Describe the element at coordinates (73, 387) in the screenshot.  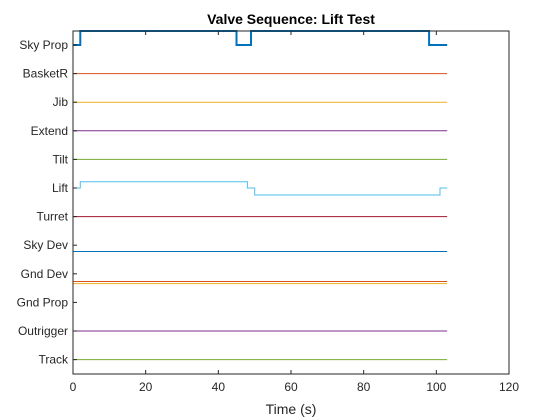
I see `x-tick-label: 0` at that location.